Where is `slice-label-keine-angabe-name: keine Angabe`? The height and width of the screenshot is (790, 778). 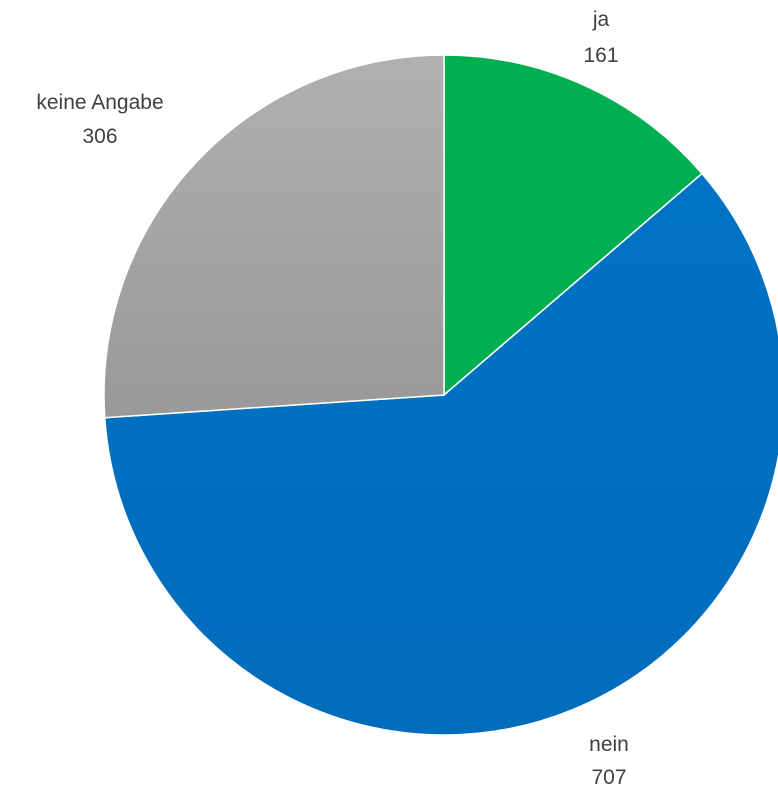 slice-label-keine-angabe-name: keine Angabe is located at coordinates (99, 102).